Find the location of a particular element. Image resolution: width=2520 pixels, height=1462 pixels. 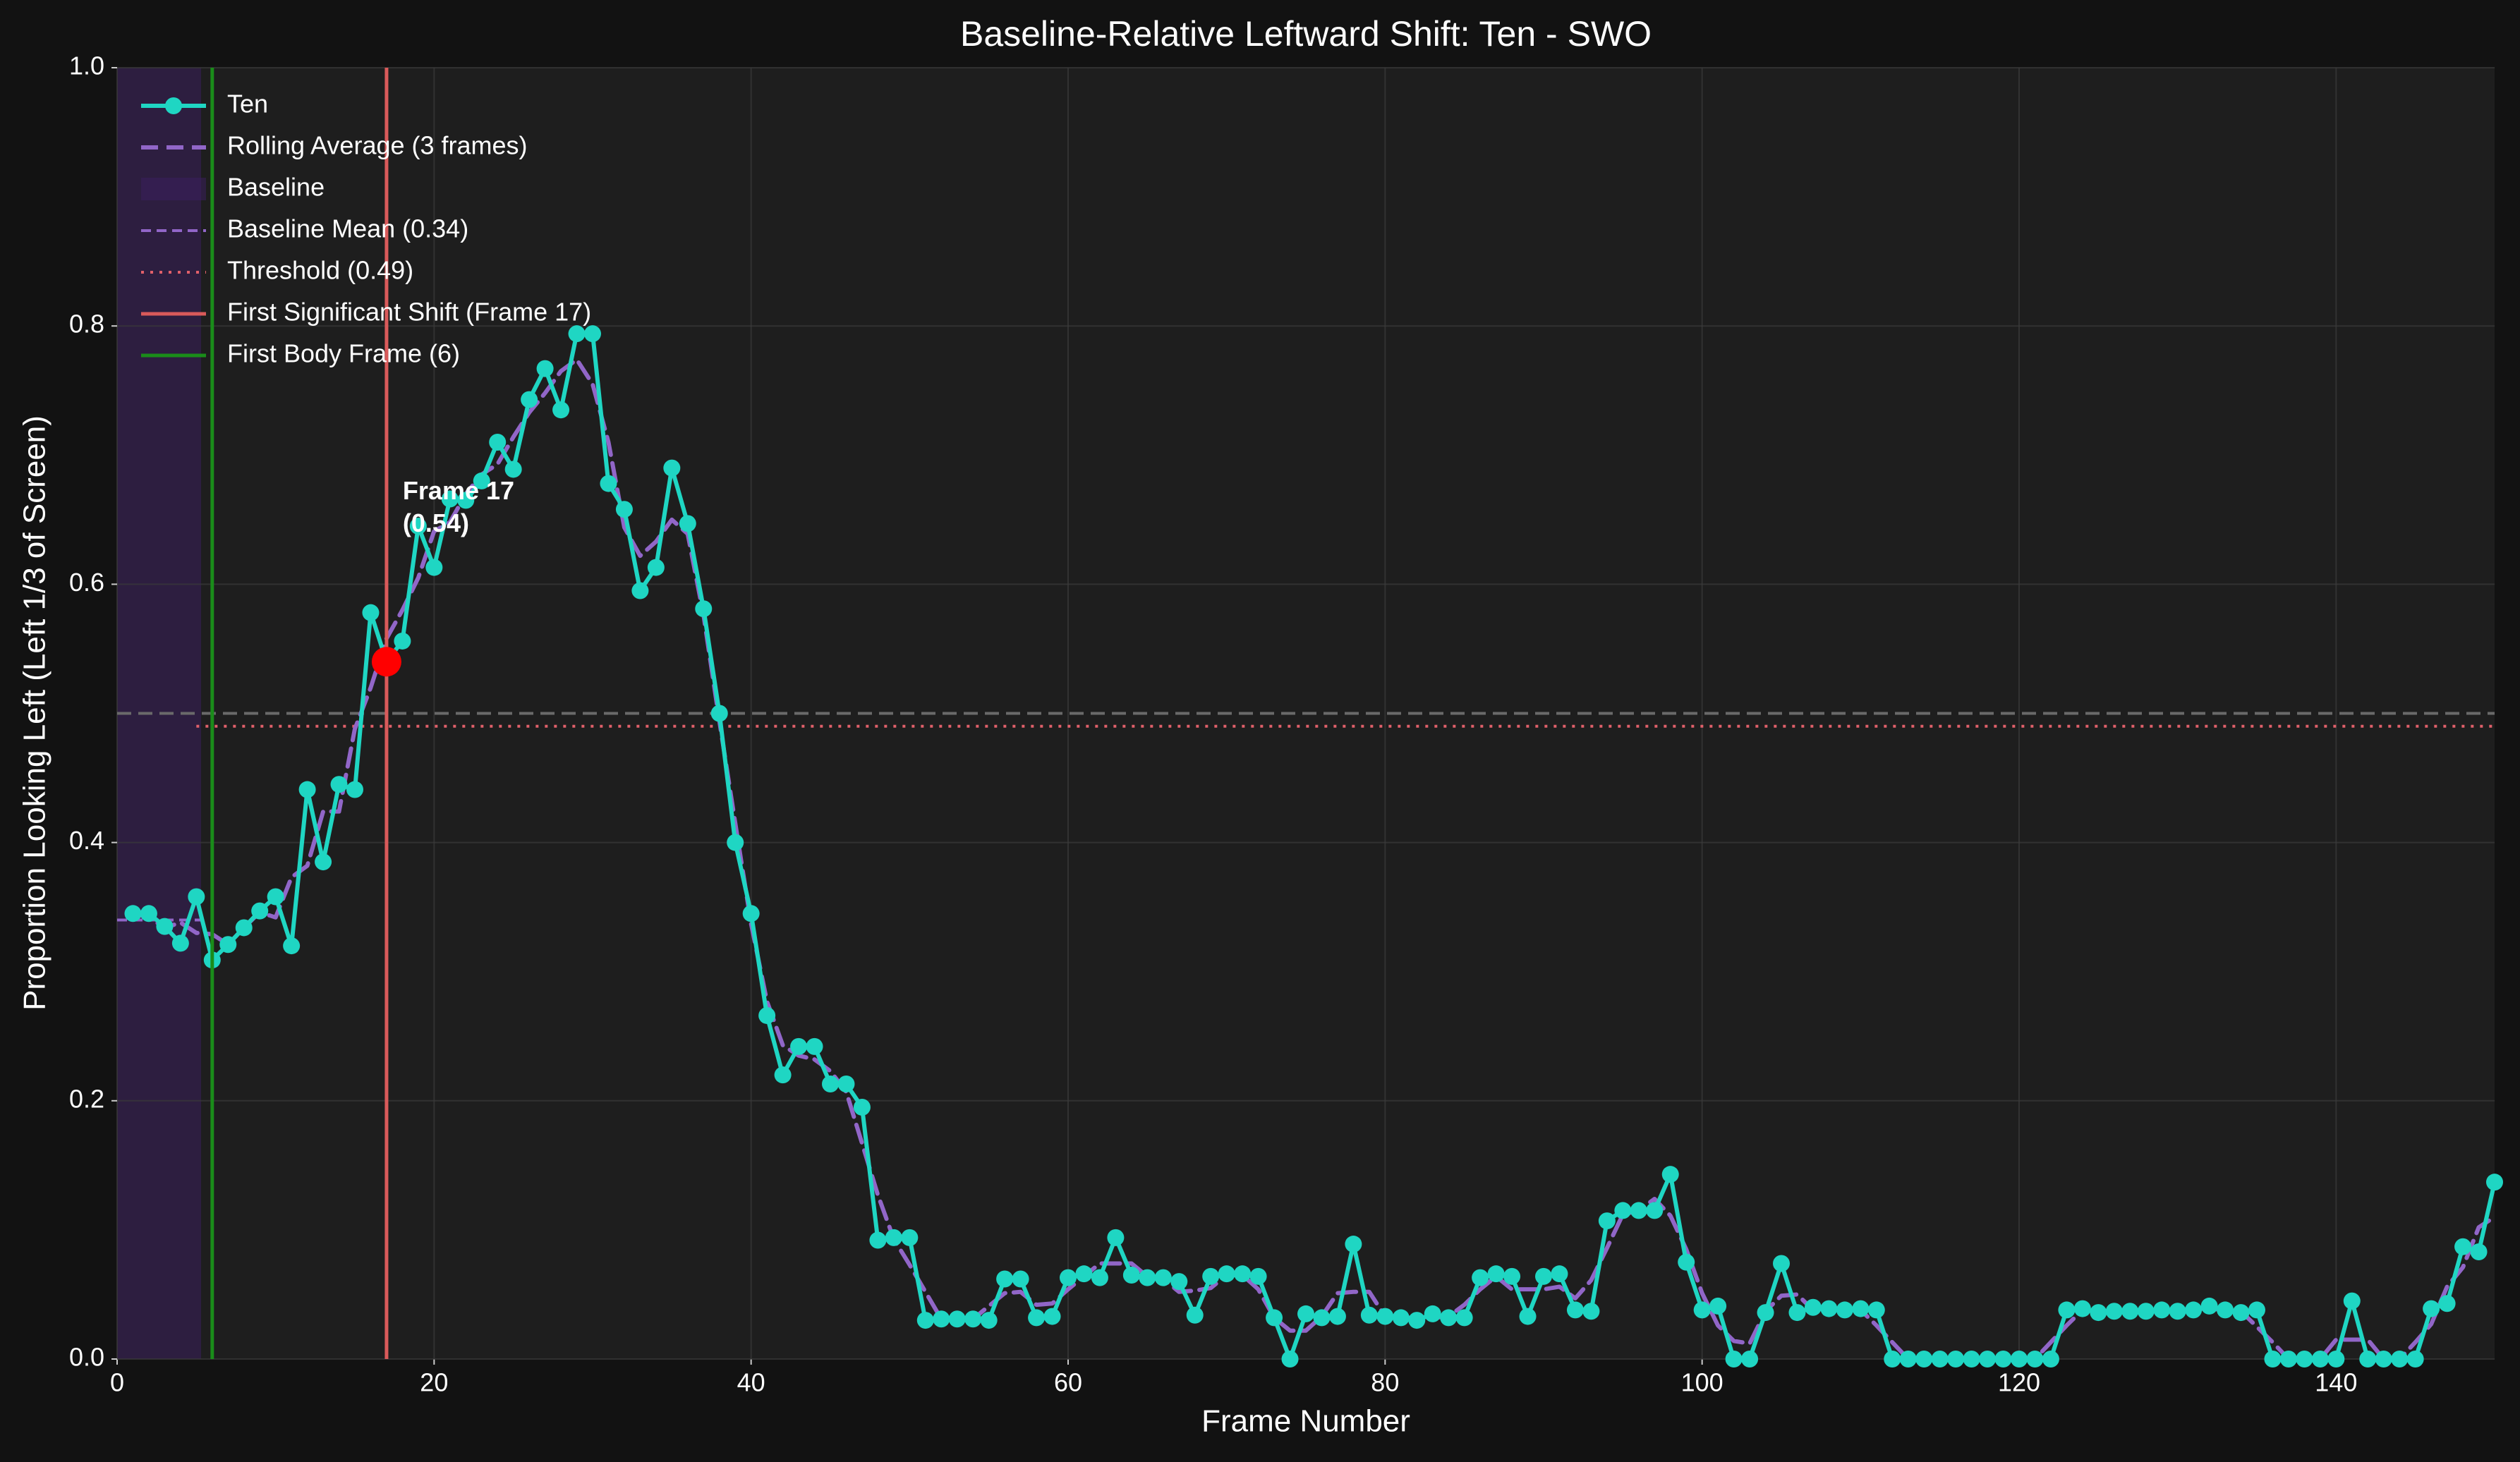

legend-marker is located at coordinates (174, 105).